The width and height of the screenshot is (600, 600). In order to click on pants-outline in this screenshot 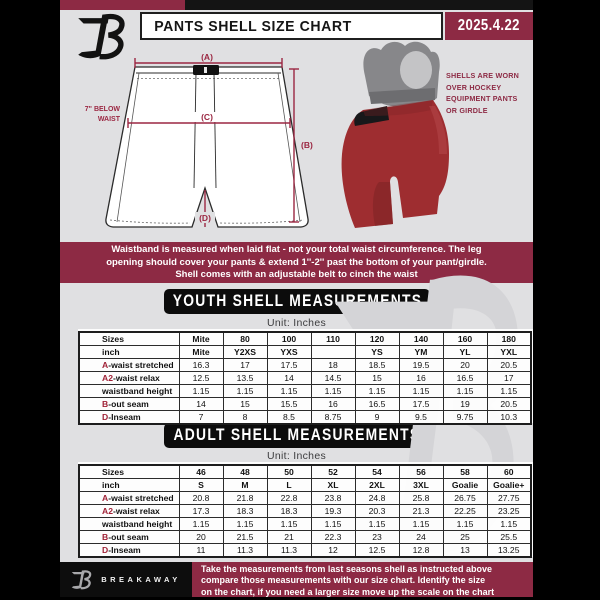, I will do `click(207, 147)`.